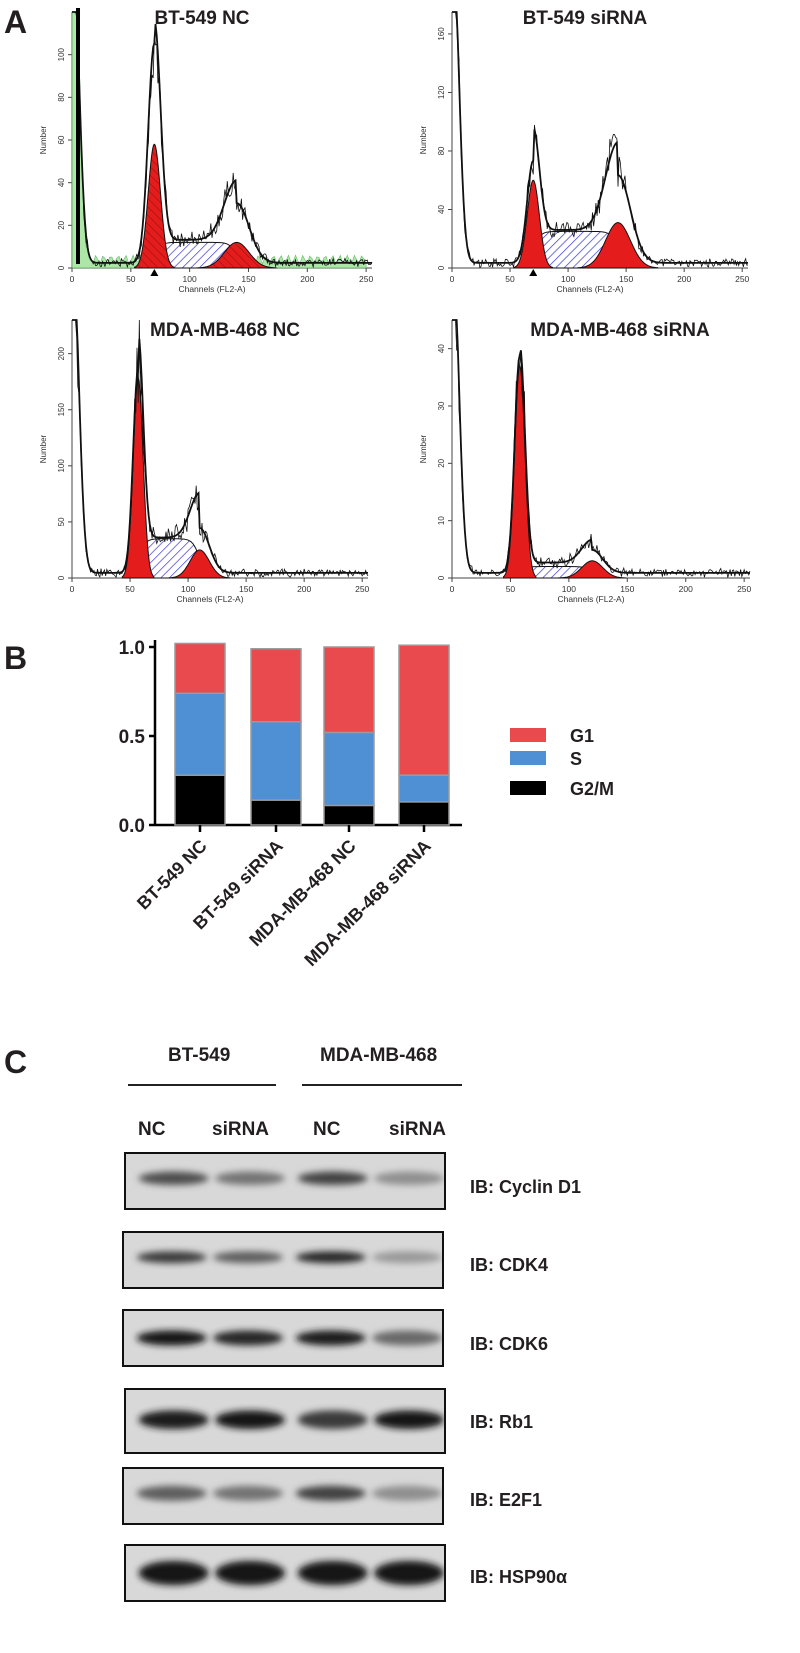 The image size is (800, 1653). I want to click on y-tick-label: 20, so click(441, 462).